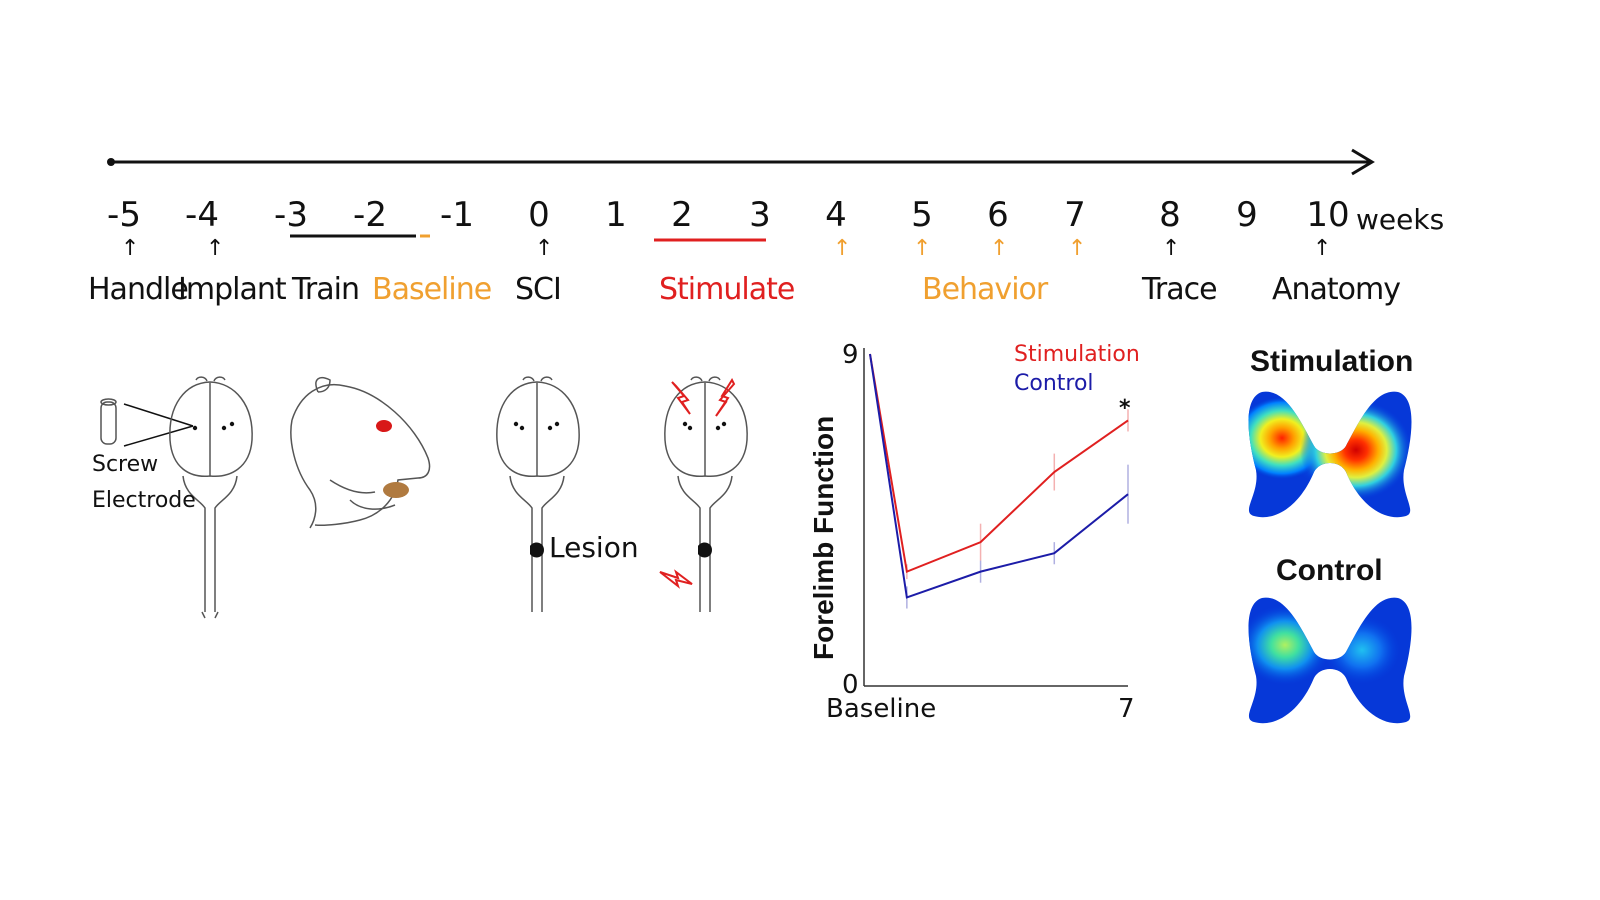 The image size is (1600, 900). What do you see at coordinates (1054, 383) in the screenshot?
I see `legend-control: Control` at bounding box center [1054, 383].